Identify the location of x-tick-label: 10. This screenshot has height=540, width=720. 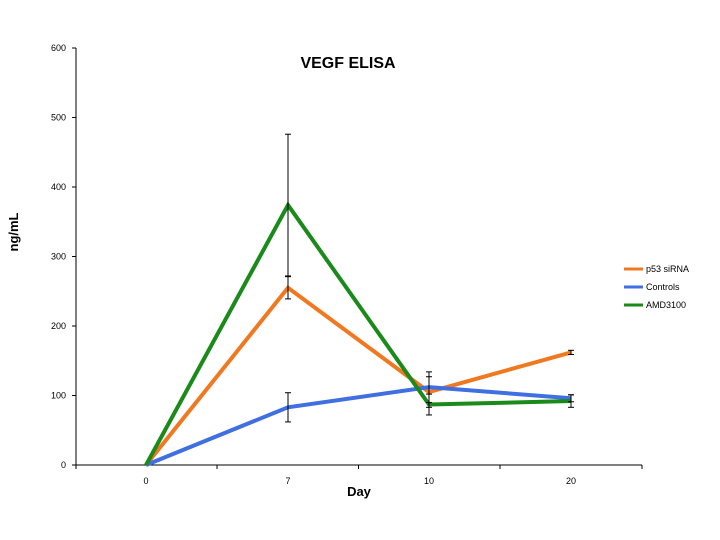
(429, 481).